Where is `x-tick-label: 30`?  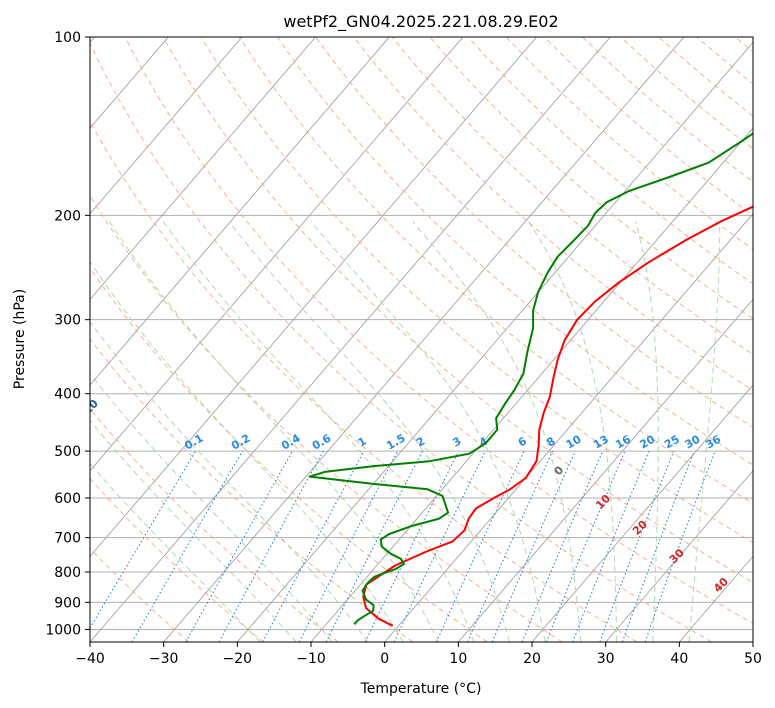
x-tick-label: 30 is located at coordinates (606, 659).